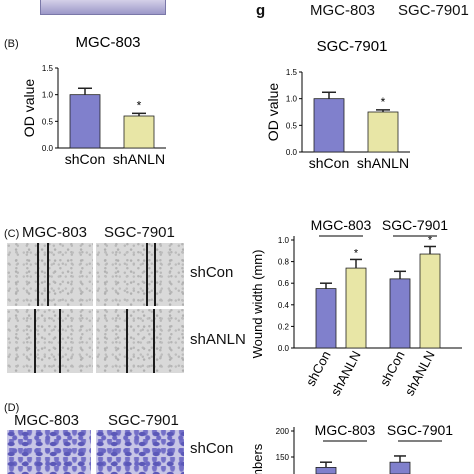 The image size is (474, 474). What do you see at coordinates (420, 430) in the screenshot?
I see `invasion-group-title: SGC-7901` at bounding box center [420, 430].